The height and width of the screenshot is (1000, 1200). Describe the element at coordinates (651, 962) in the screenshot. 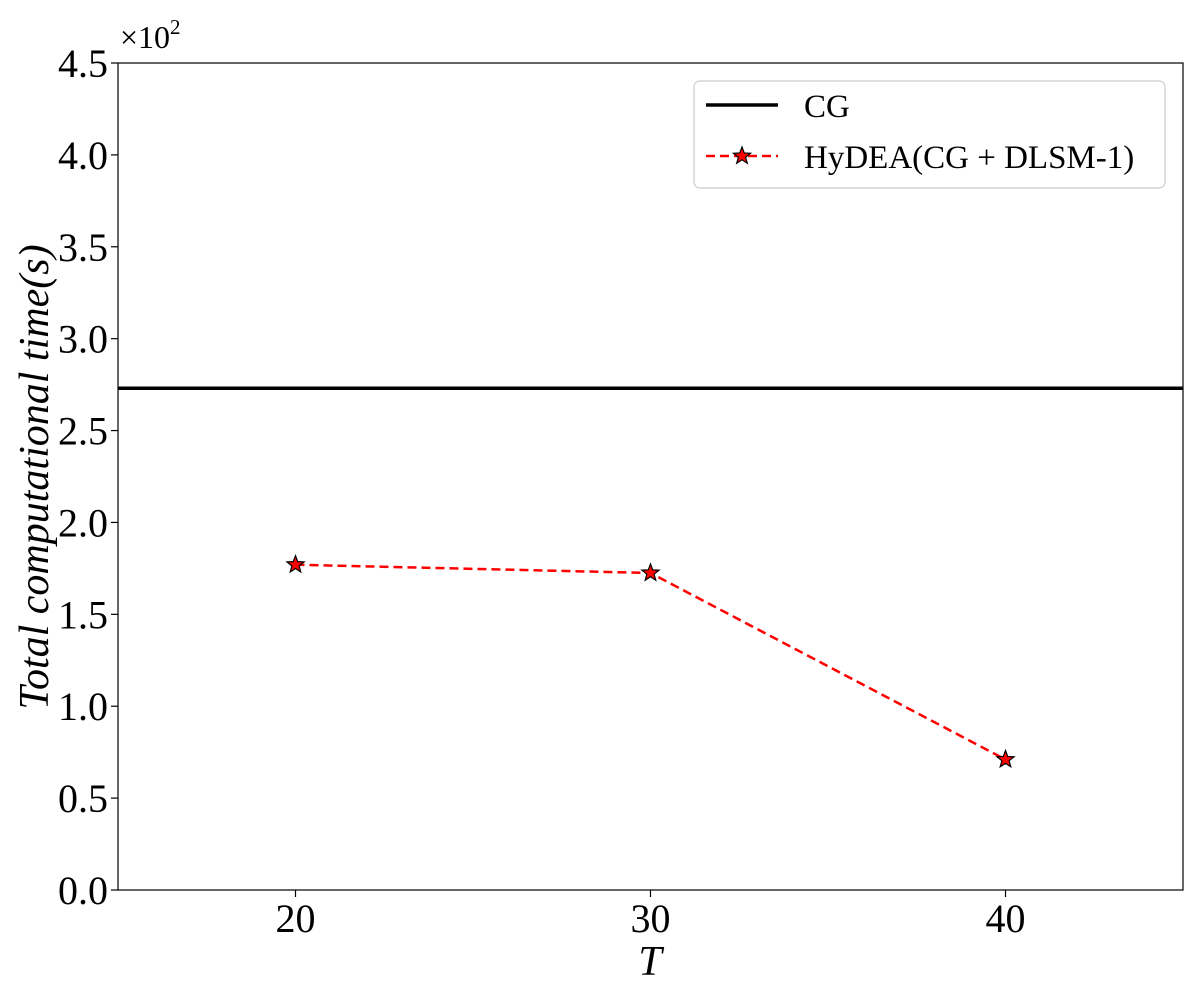

I see `x-axis-label: T` at that location.